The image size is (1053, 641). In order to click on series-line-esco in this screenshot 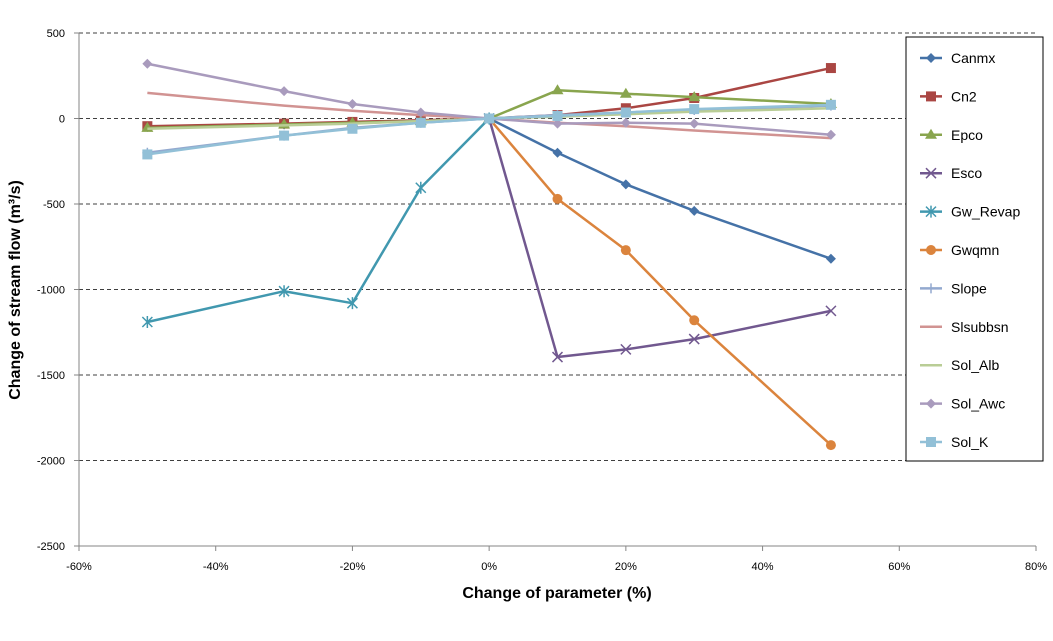, I will do `click(659, 238)`.